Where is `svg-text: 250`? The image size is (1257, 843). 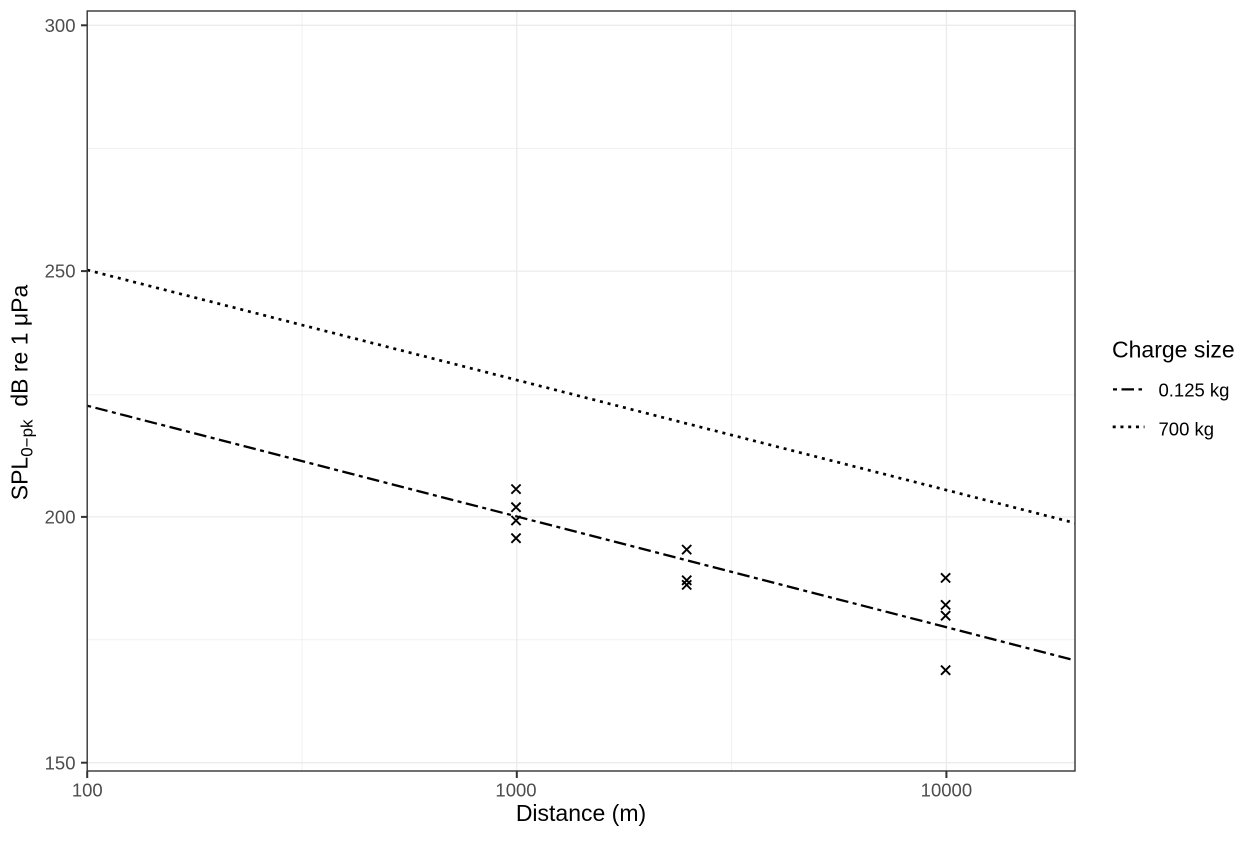
svg-text: 250 is located at coordinates (60, 271).